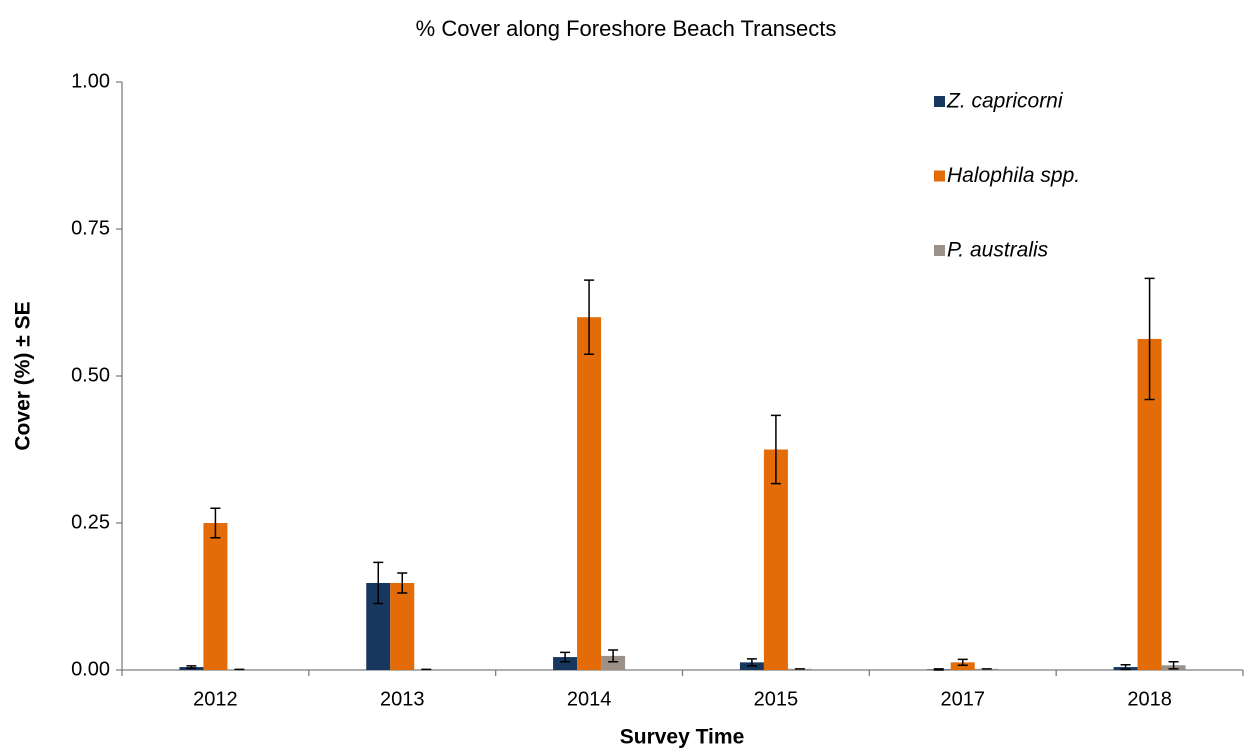 The image size is (1250, 753). Describe the element at coordinates (90, 375) in the screenshot. I see `y-tick-label: 0.50` at that location.